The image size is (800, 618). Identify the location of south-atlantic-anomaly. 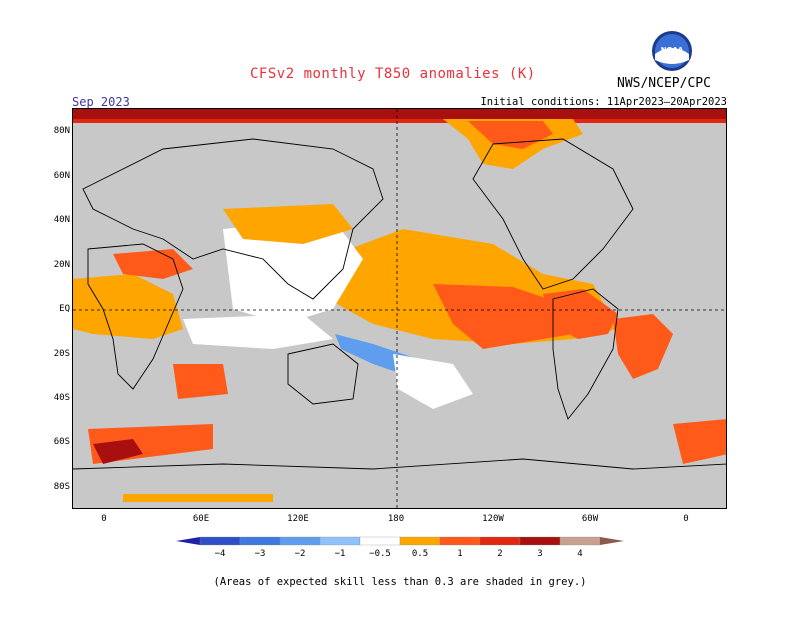
(643, 346).